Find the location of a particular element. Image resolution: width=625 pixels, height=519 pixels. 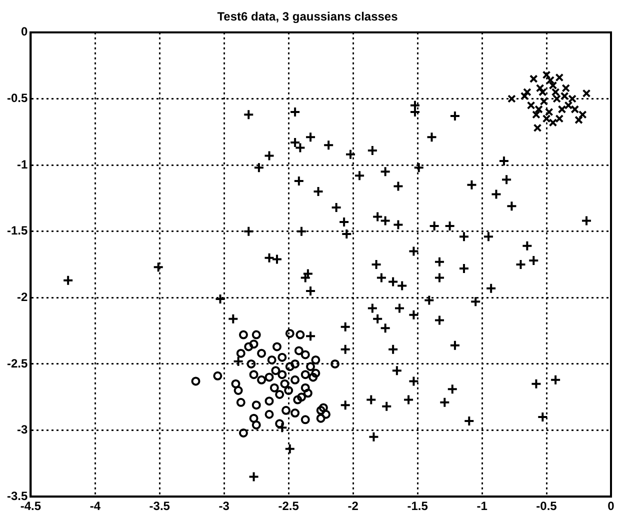

y-tick-label: -2.5 is located at coordinates (17, 363).